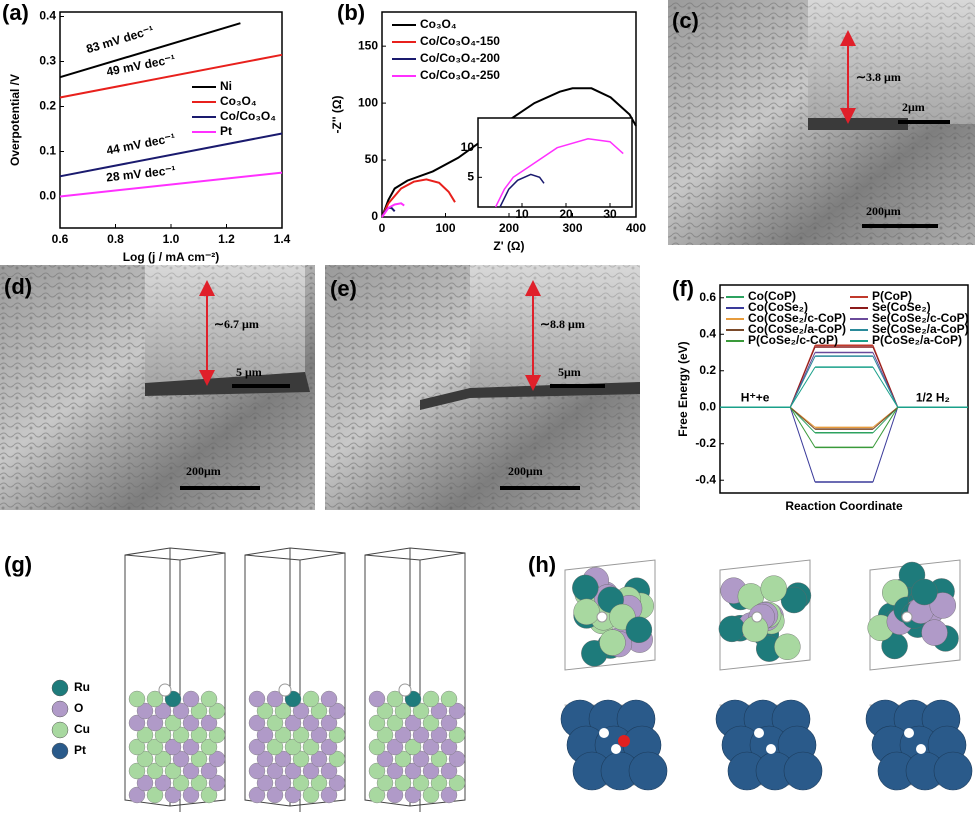  Describe the element at coordinates (470, 177) in the screenshot. I see `y-tick-label: 5` at that location.